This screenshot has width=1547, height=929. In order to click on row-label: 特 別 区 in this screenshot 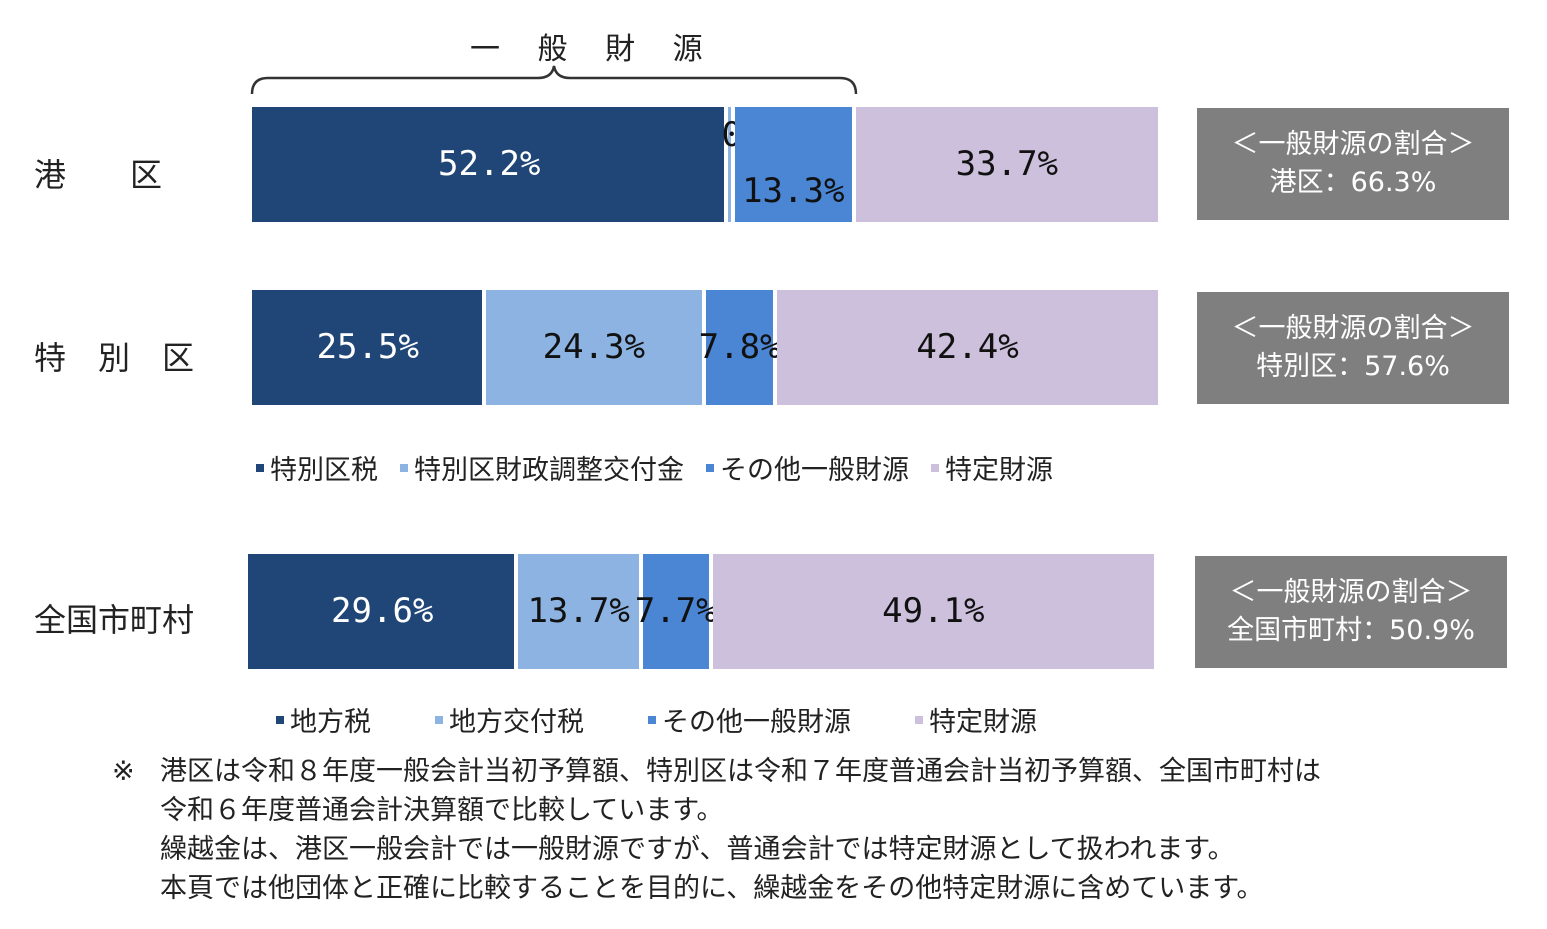, I will do `click(114, 358)`.